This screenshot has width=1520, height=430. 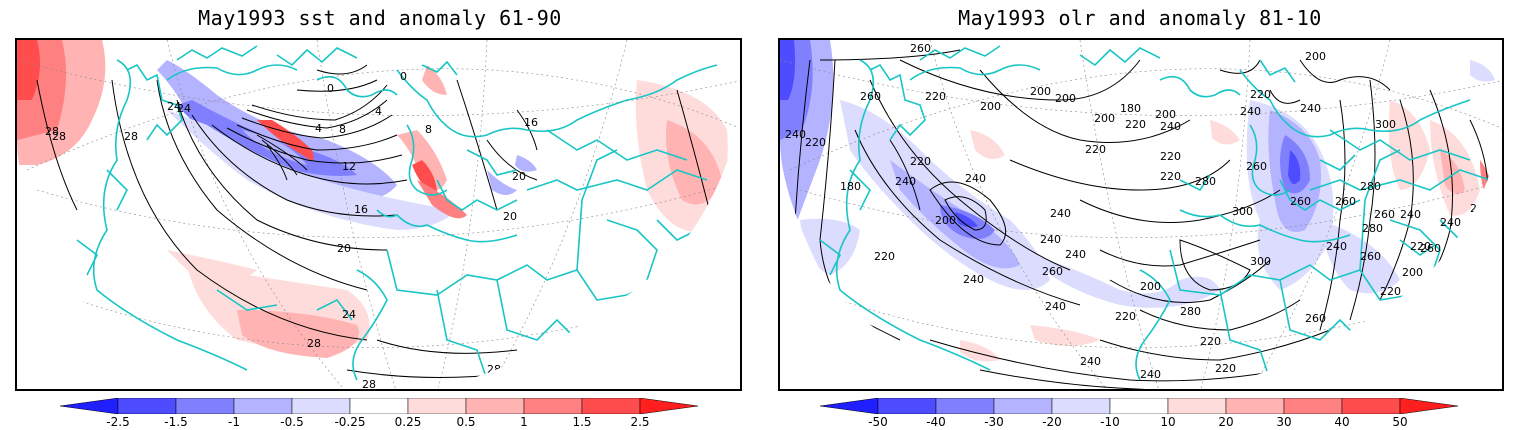 I want to click on olr-colorbar-tick: 10, so click(x=1168, y=422).